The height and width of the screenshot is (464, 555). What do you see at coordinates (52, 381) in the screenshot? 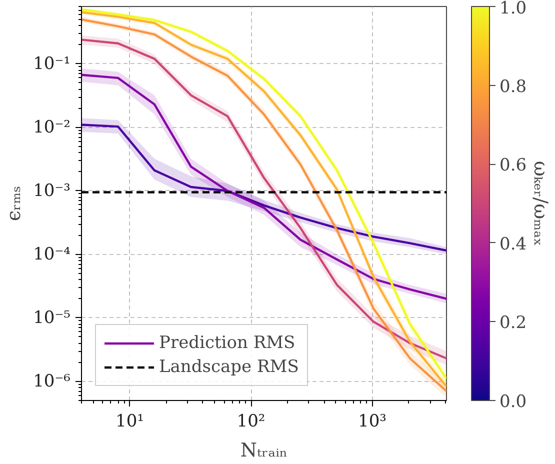
I see `y-tick-label: 10⁻⁶` at bounding box center [52, 381].